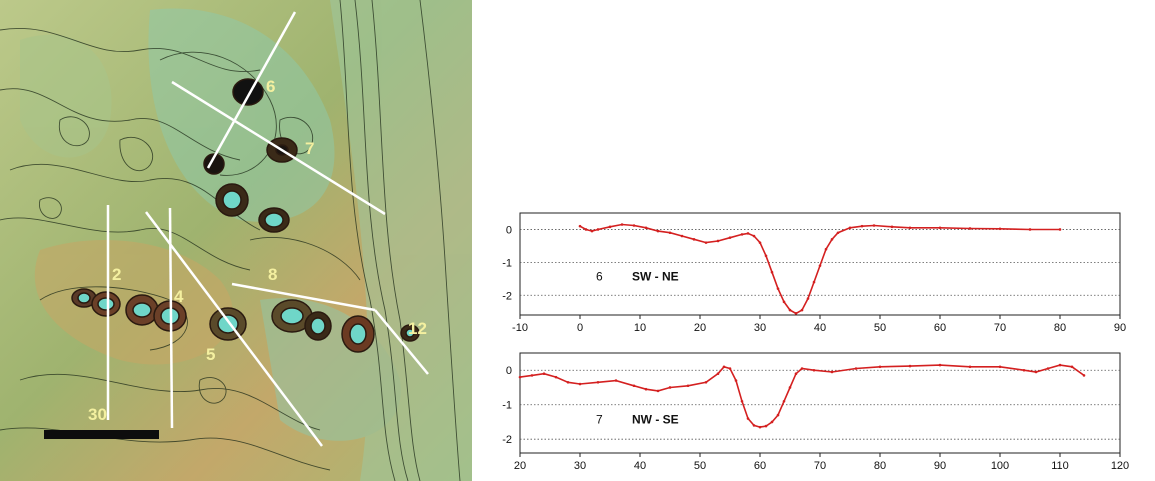 Image resolution: width=1155 pixels, height=481 pixels. I want to click on chart0-x-tick-label-7: 60, so click(940, 328).